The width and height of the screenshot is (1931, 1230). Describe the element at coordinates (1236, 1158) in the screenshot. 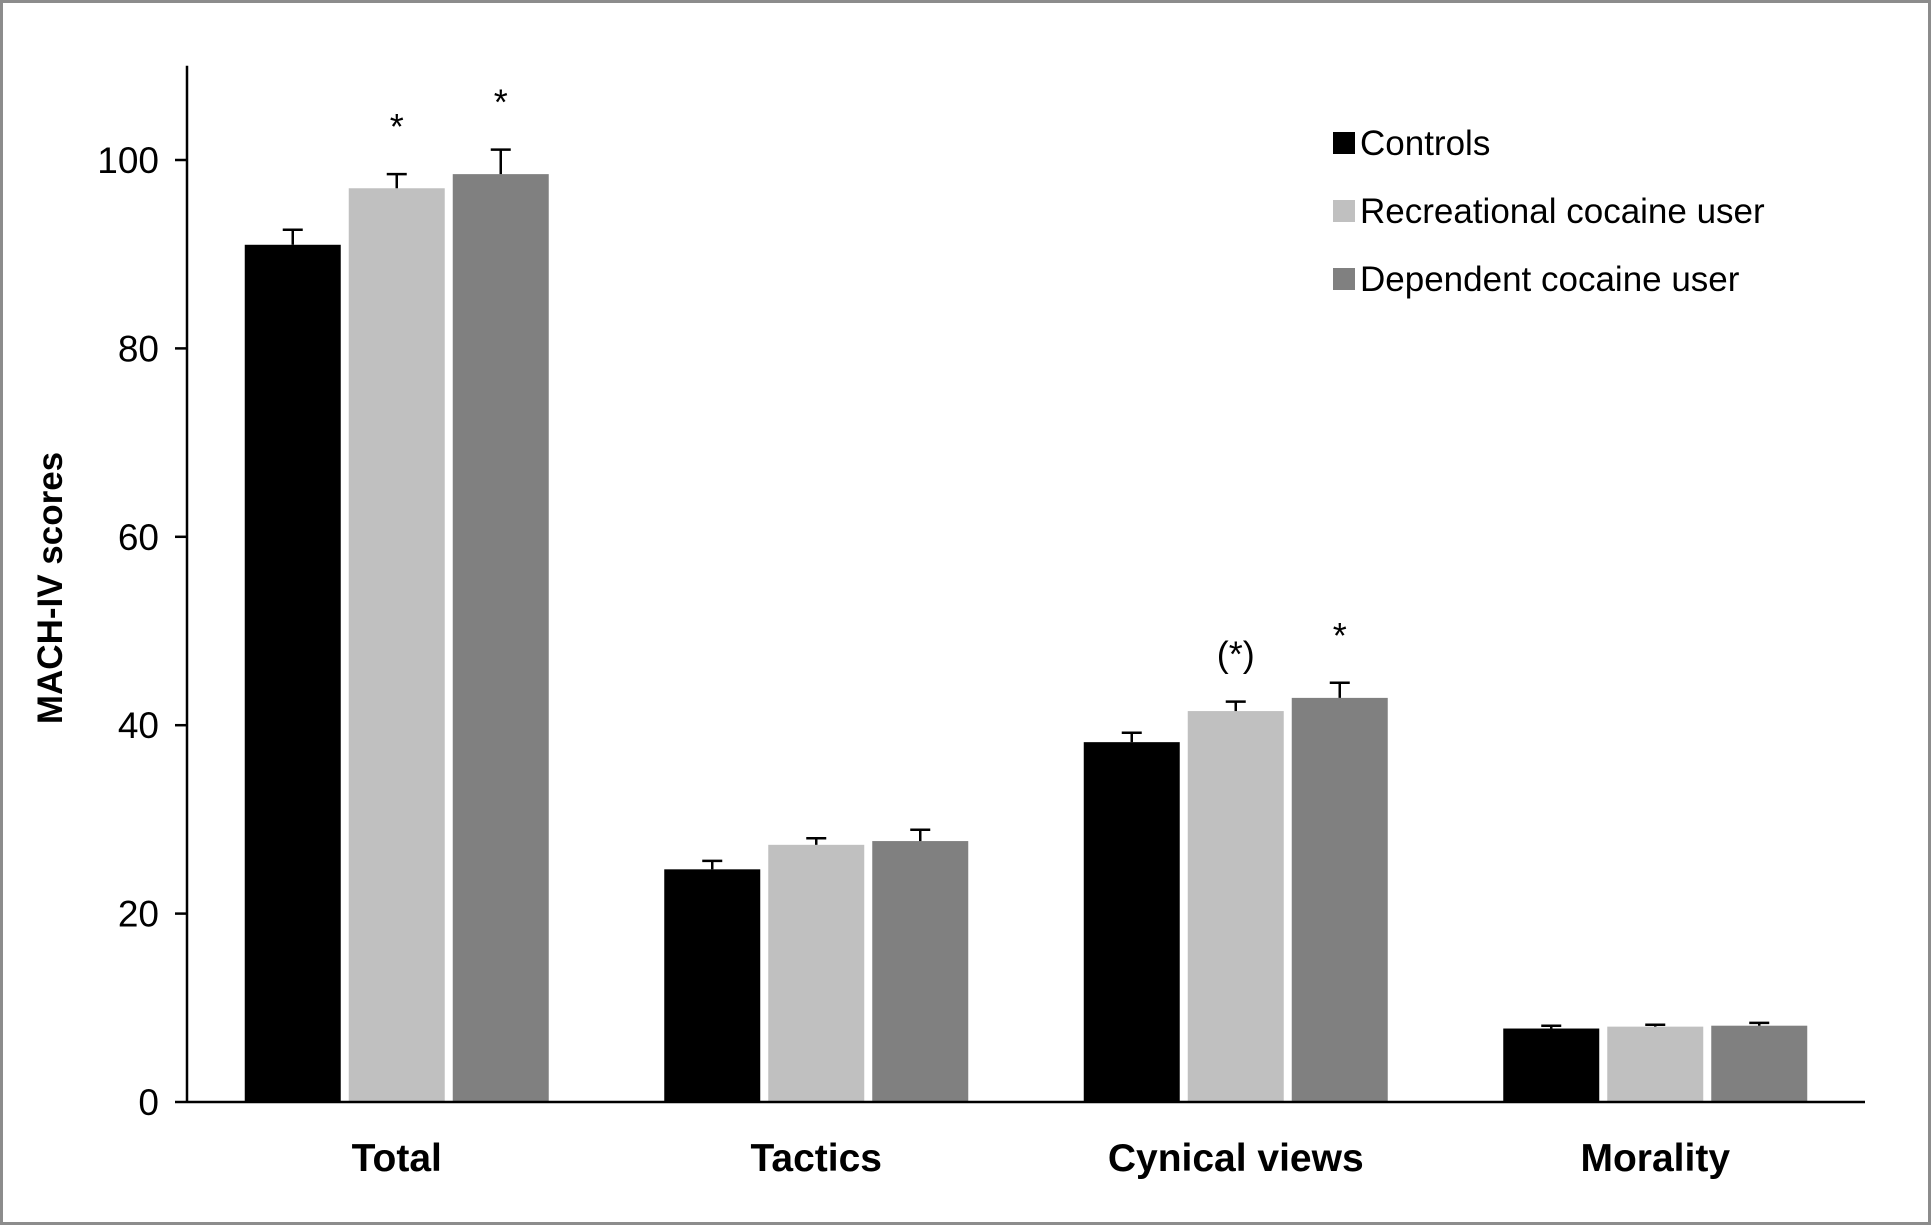

I see `x-tick-label: Cynical views` at that location.